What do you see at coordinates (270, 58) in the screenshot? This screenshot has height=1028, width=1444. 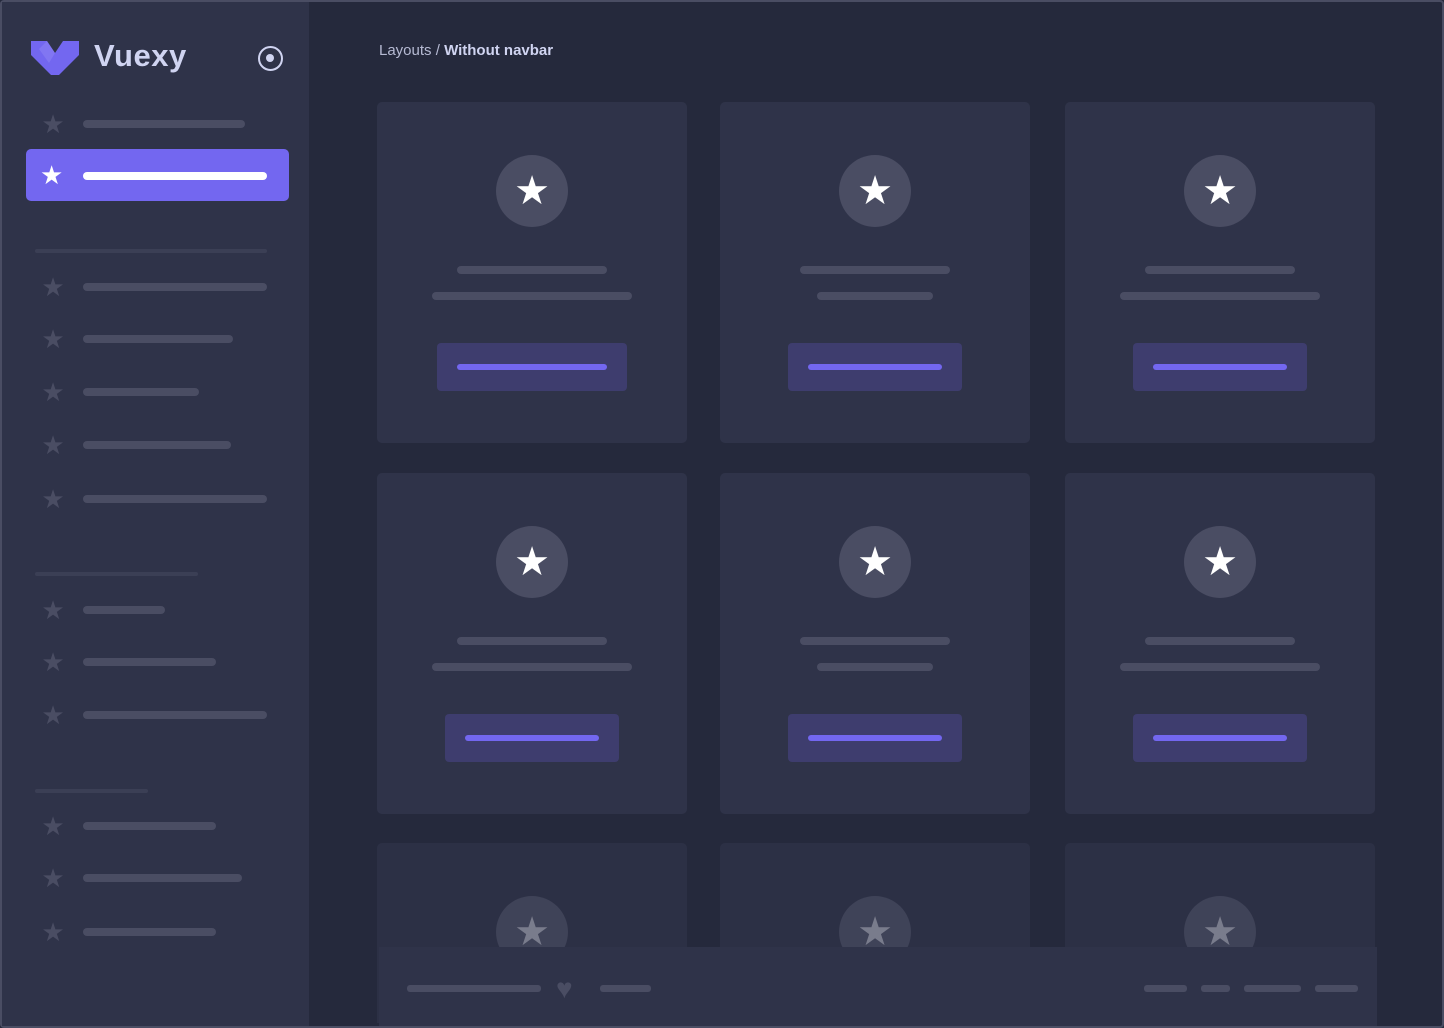 I see `radio-circle-icon` at bounding box center [270, 58].